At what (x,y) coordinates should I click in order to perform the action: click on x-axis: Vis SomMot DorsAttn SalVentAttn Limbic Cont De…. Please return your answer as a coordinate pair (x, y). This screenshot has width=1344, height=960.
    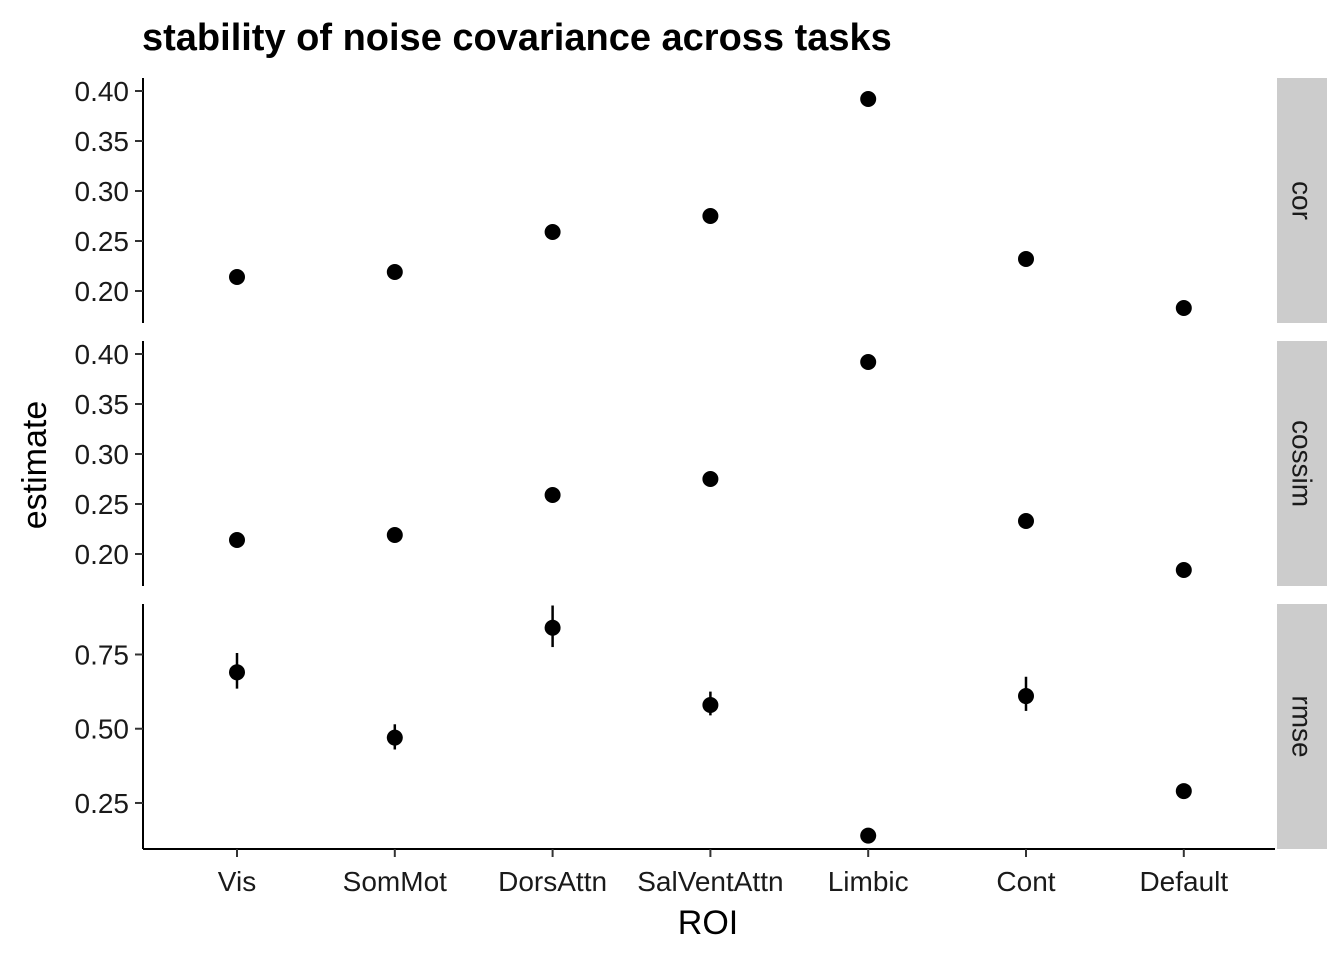
    Looking at the image, I should click on (709, 872).